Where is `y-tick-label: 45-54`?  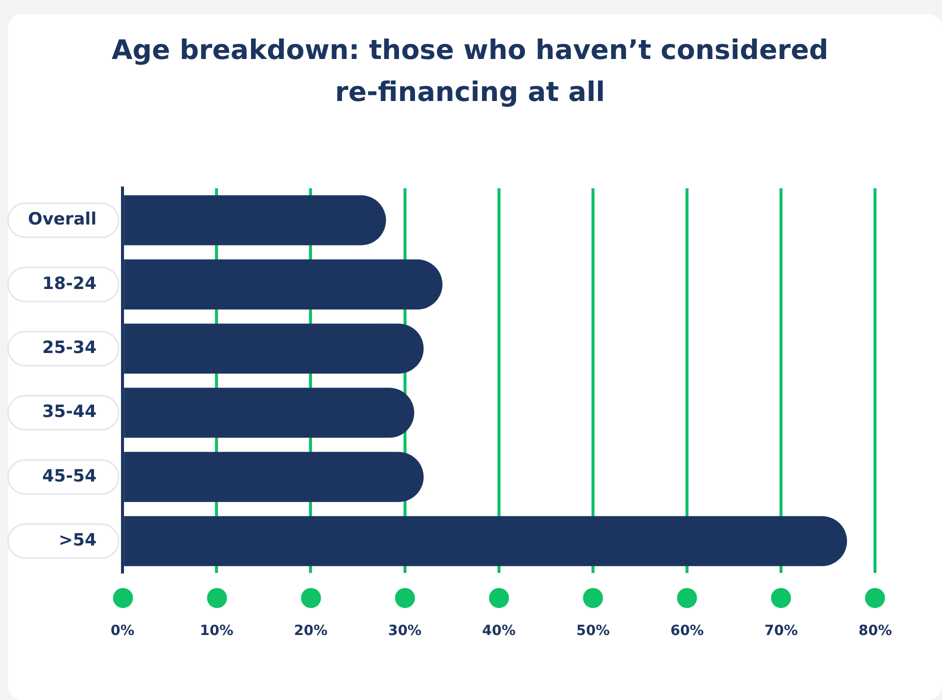
y-tick-label: 45-54 is located at coordinates (69, 476).